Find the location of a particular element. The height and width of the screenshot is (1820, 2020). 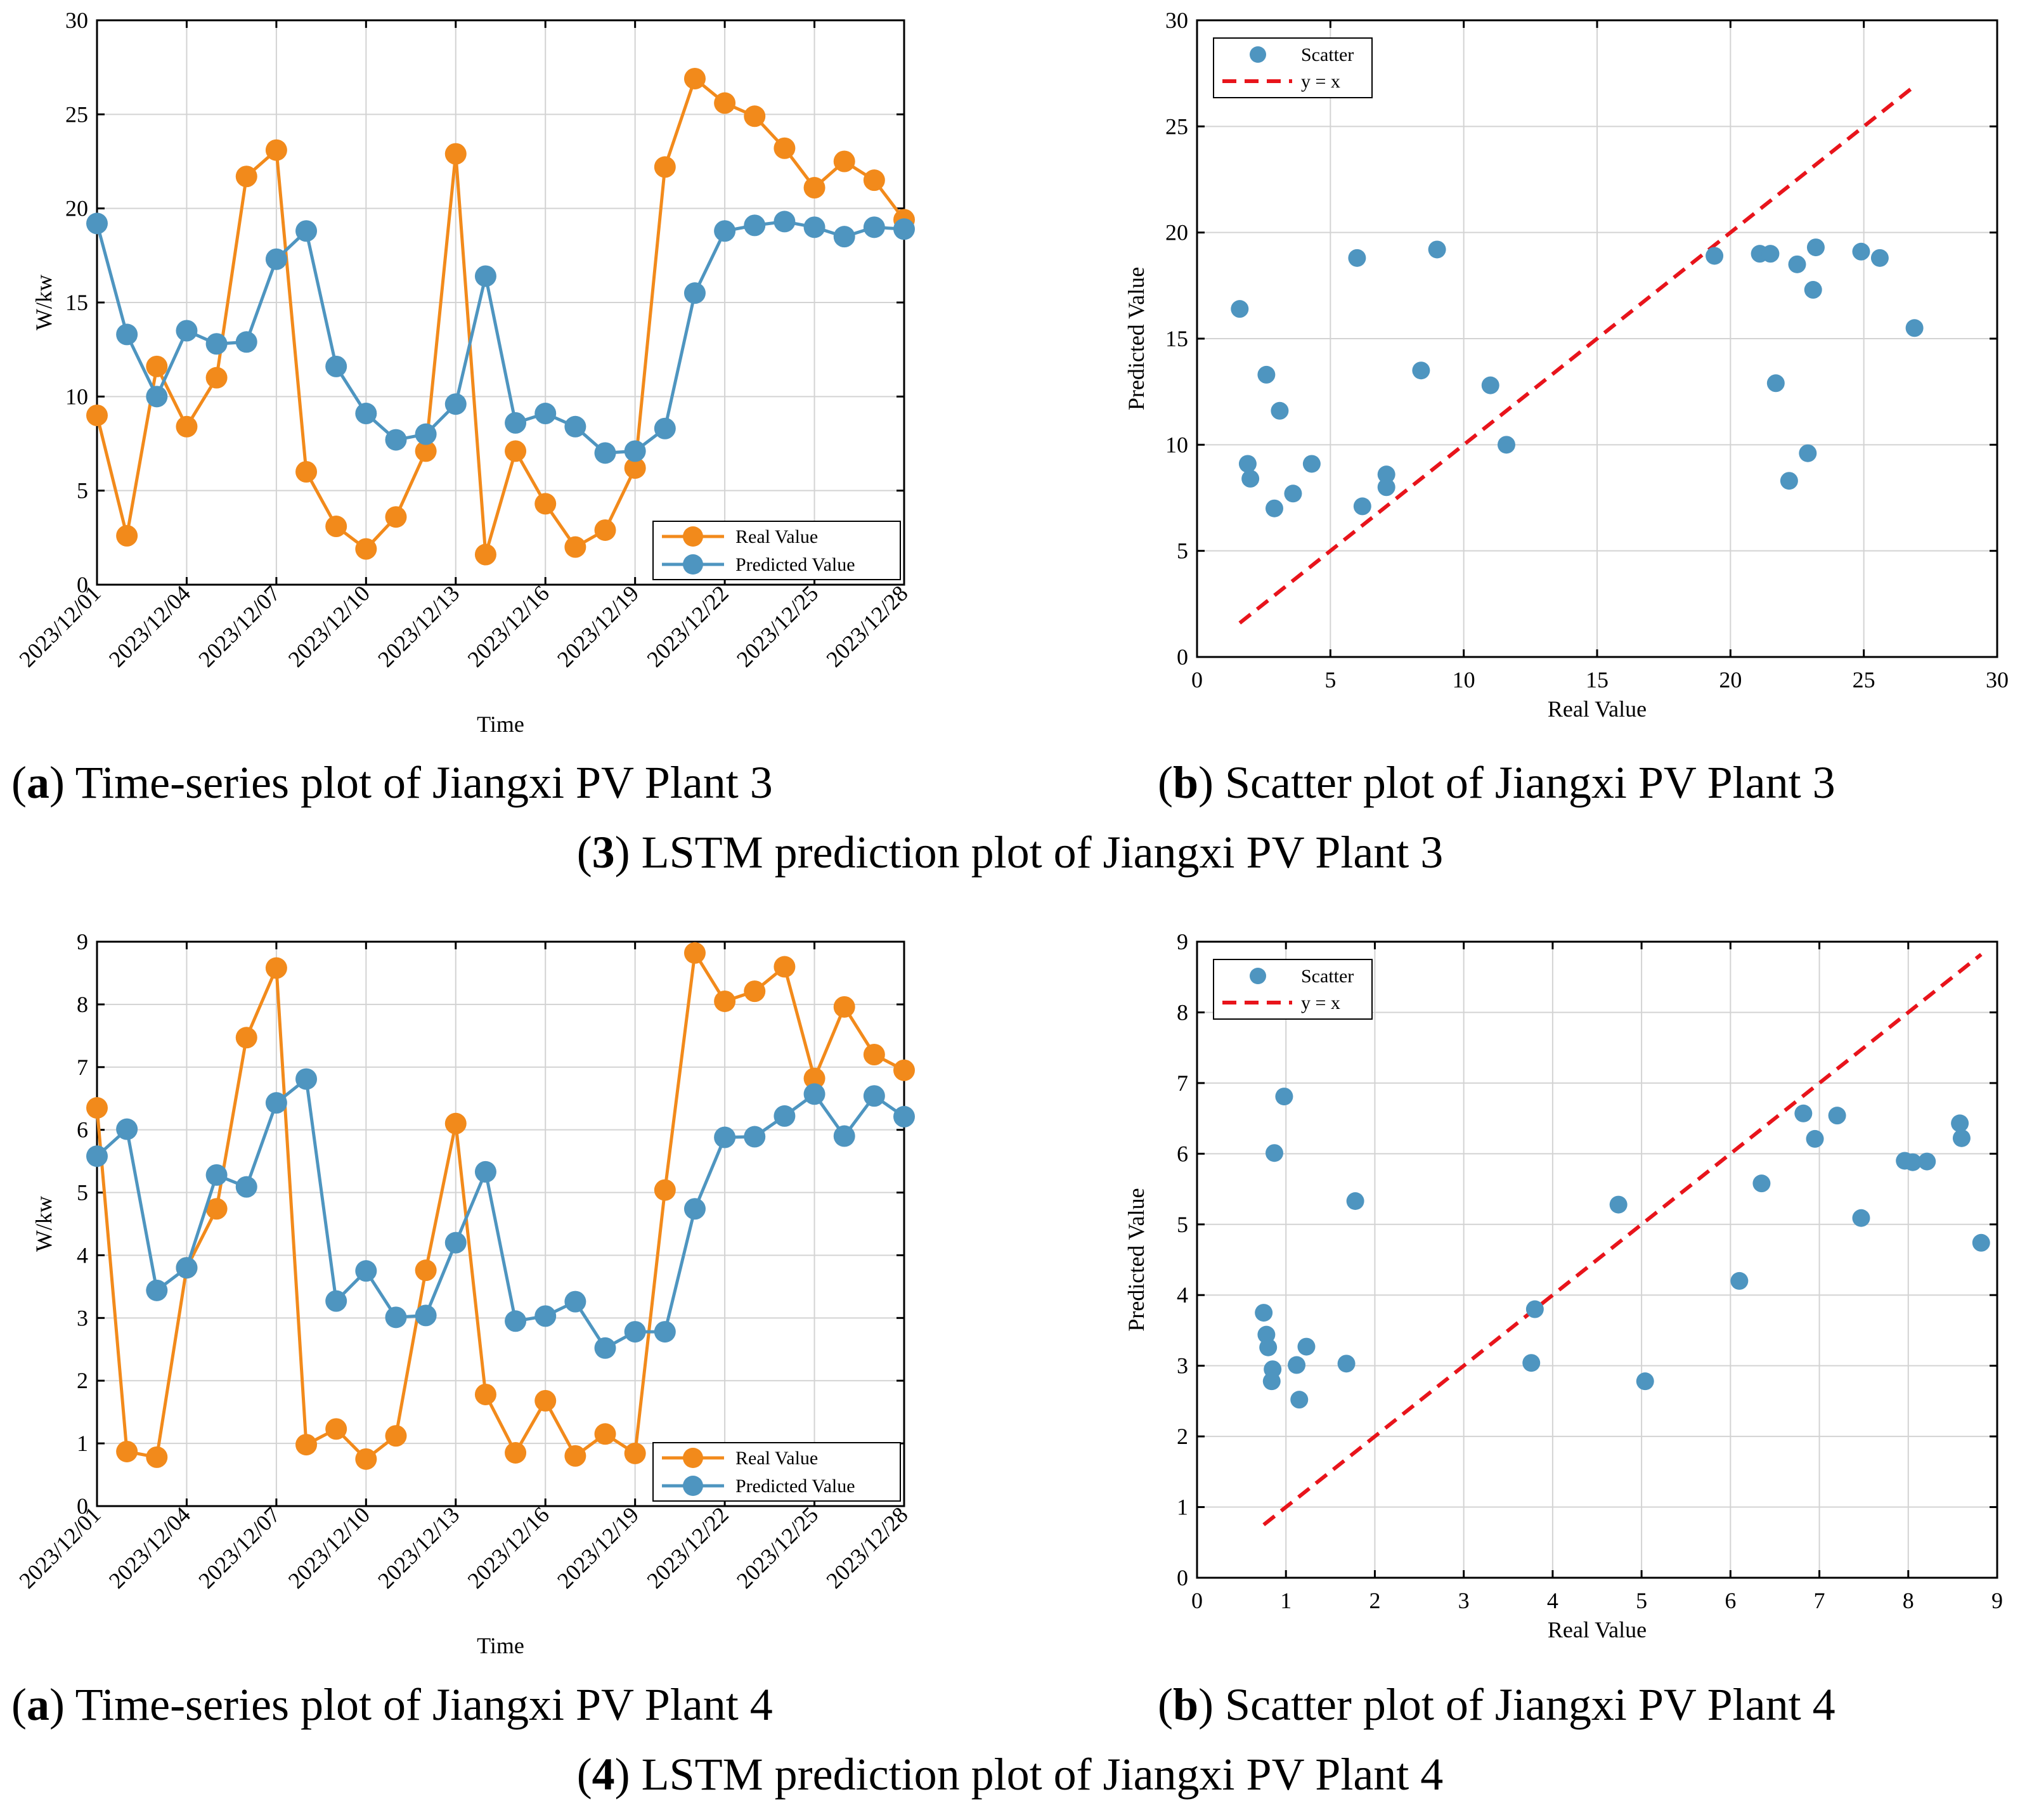

x-tick-label: 6 is located at coordinates (1730, 1600).